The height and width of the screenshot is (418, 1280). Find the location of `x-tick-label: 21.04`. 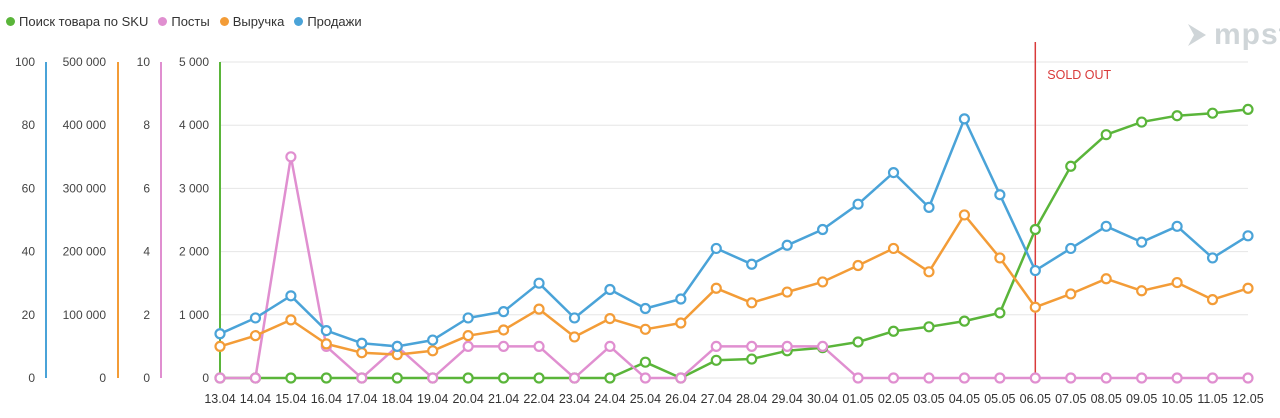

x-tick-label: 21.04 is located at coordinates (503, 399).